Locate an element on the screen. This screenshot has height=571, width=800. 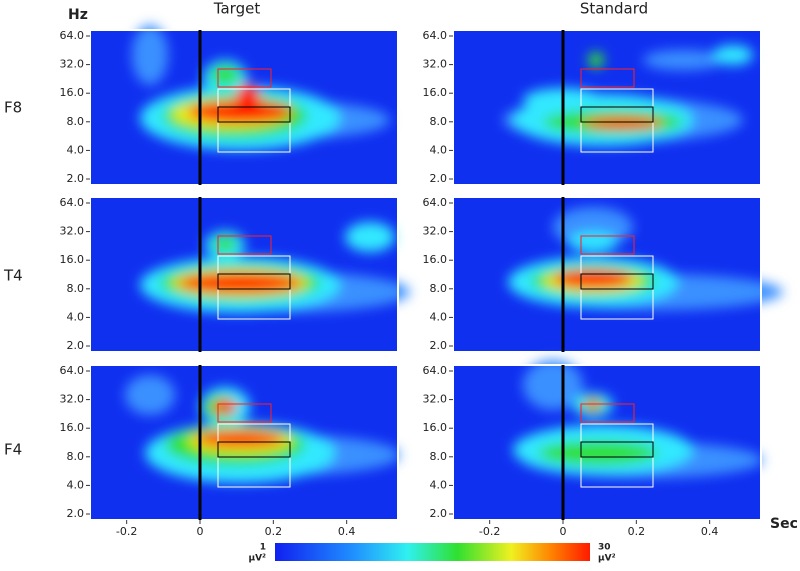
row-label: T4 is located at coordinates (13, 276).